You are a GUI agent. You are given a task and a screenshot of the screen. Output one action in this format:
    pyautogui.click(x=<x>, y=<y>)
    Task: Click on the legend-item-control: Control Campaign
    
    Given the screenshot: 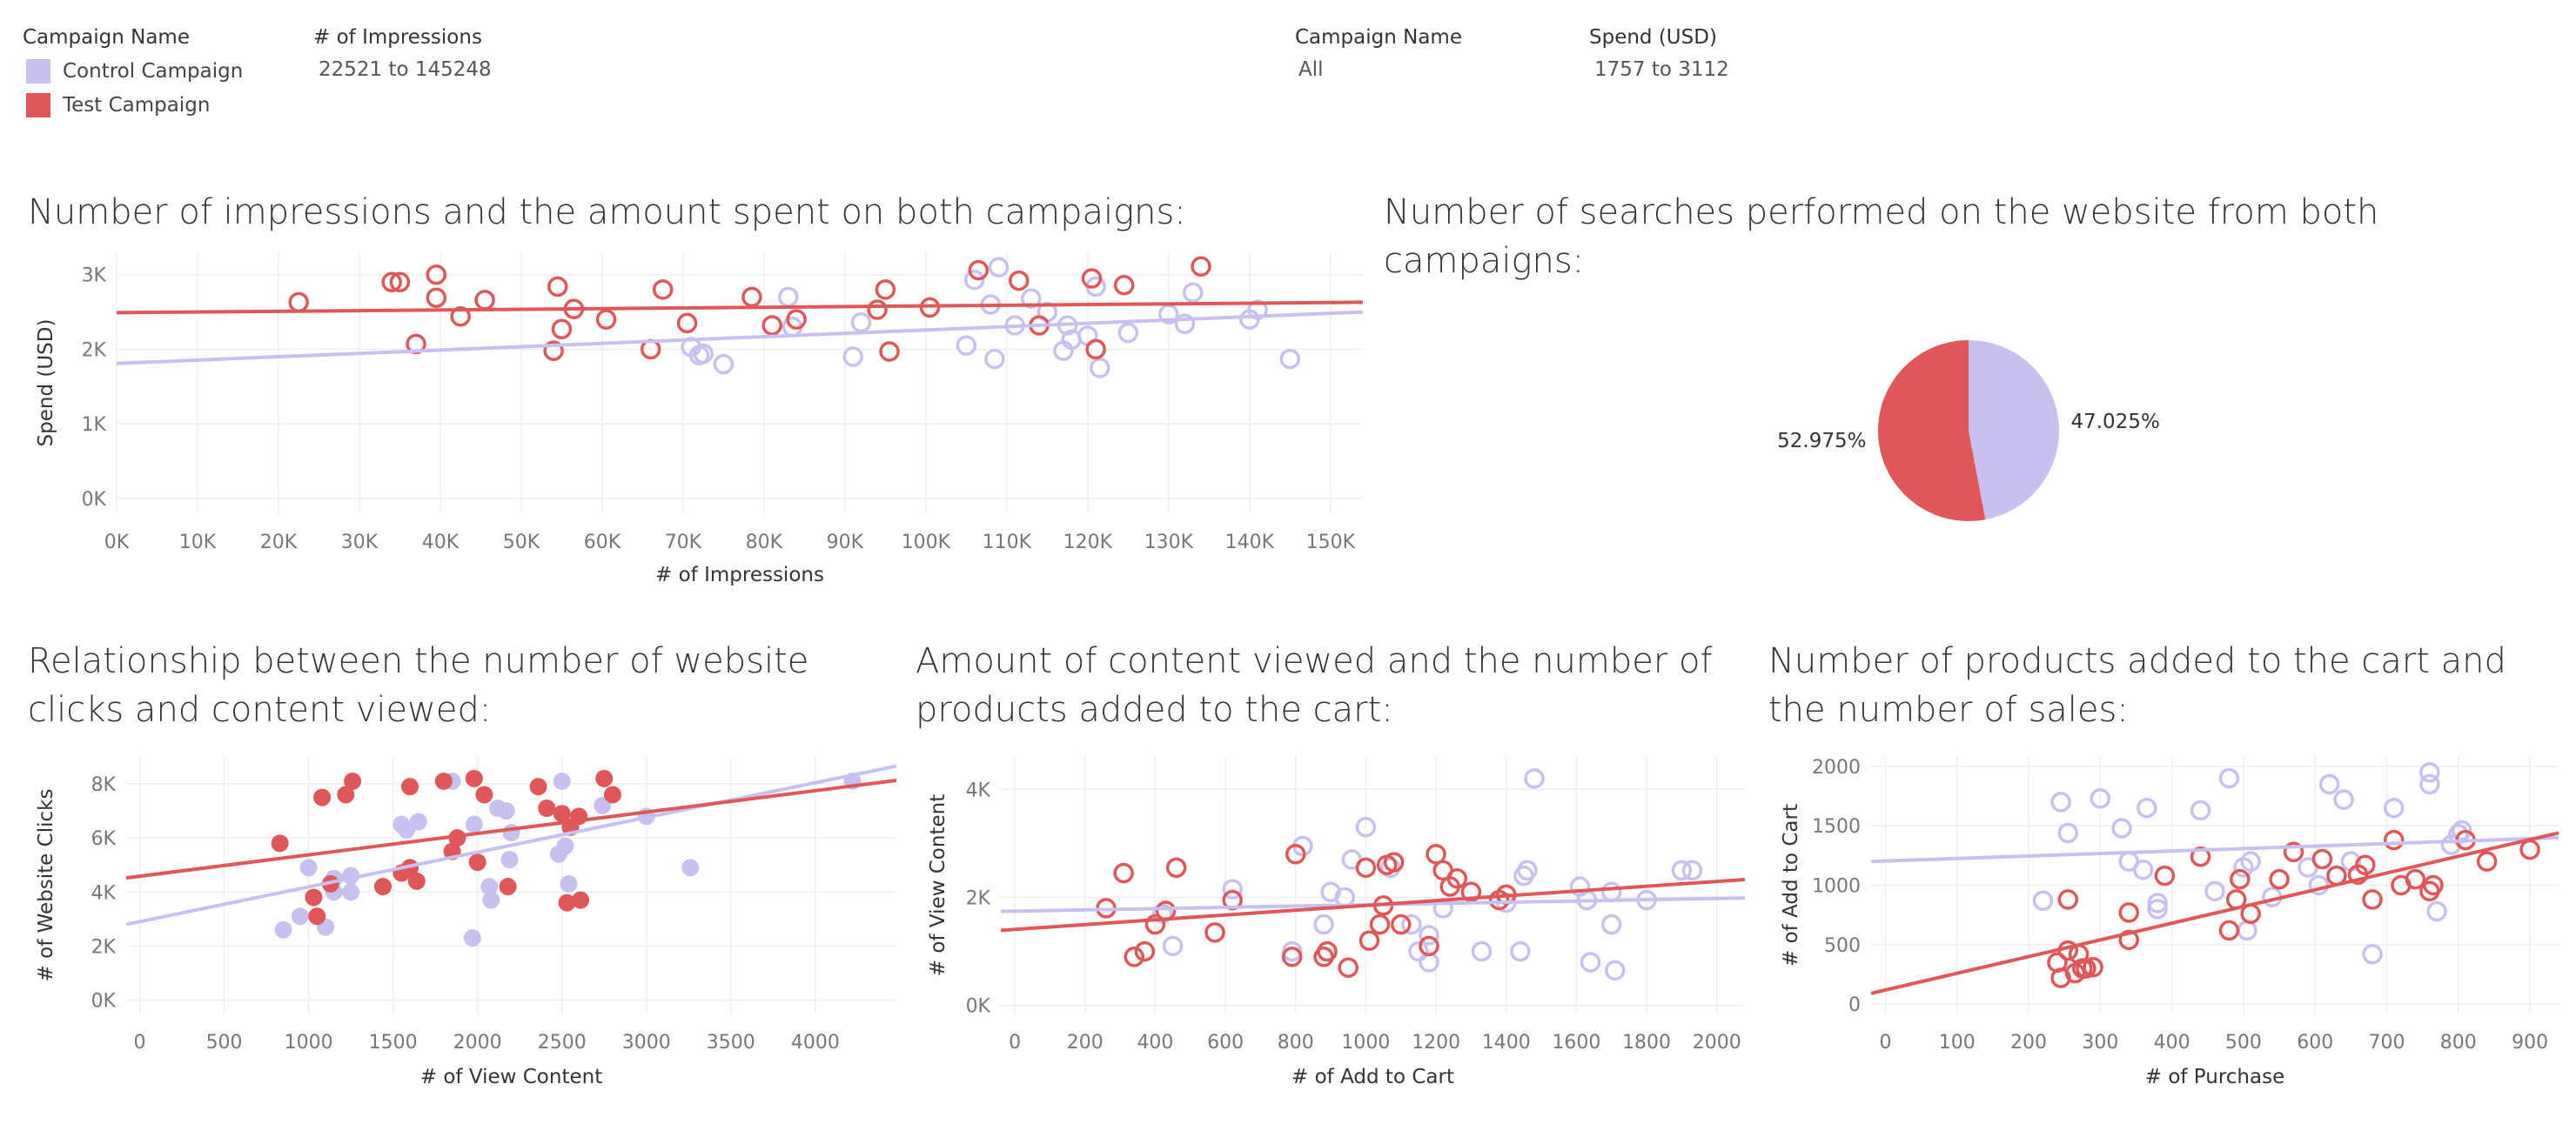 What is the action you would take?
    pyautogui.click(x=134, y=71)
    